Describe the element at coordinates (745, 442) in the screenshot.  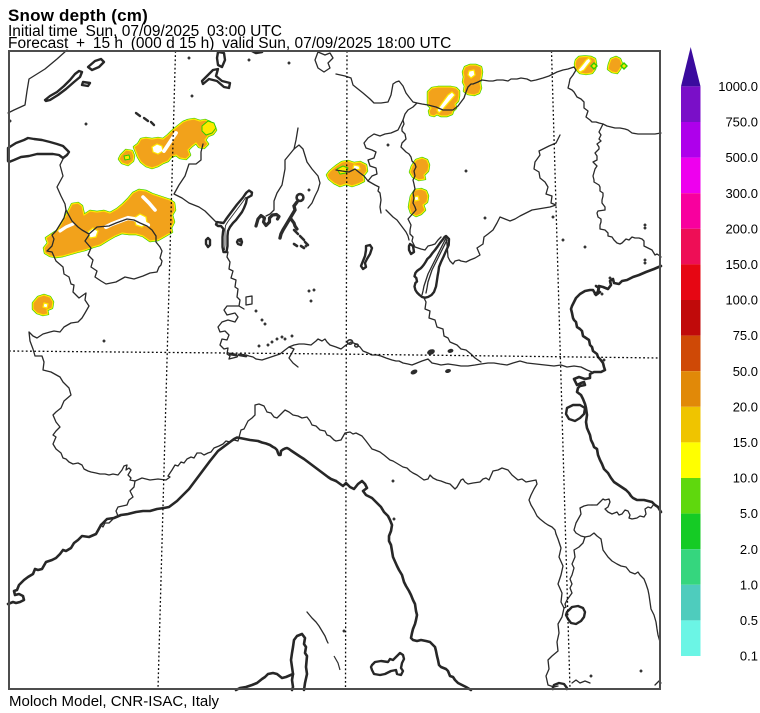
I see `svg-text: 15.0` at that location.